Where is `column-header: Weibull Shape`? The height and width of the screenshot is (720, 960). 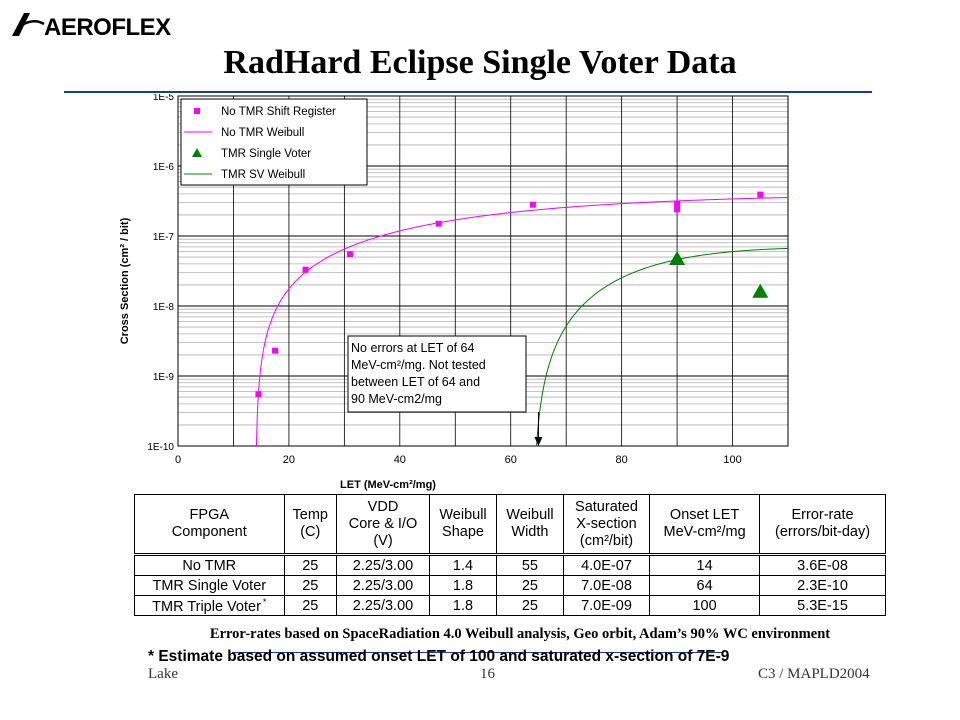 column-header: Weibull Shape is located at coordinates (463, 525).